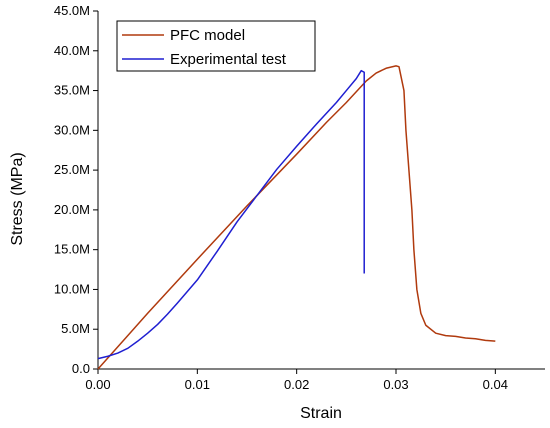  Describe the element at coordinates (17, 198) in the screenshot. I see `y-axis-title: Stress (MPa)` at that location.